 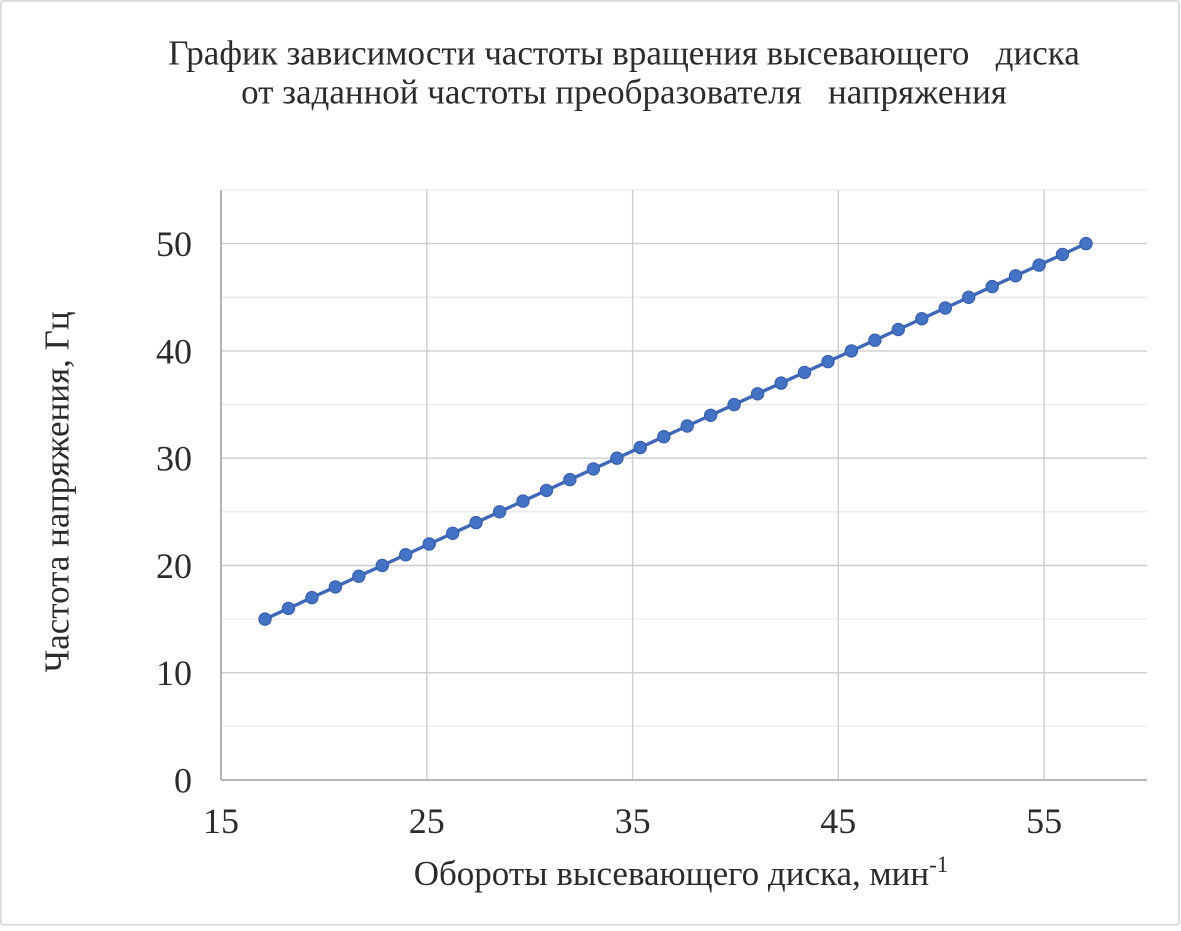 I want to click on svg-text: 0, so click(x=183, y=781).